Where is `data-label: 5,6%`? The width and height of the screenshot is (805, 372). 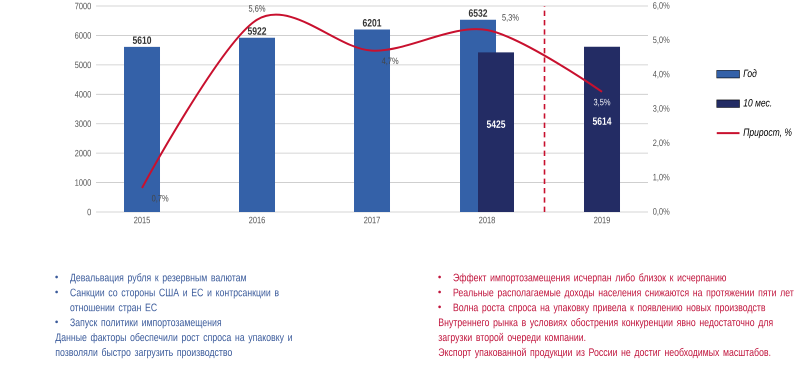
data-label: 5,6% is located at coordinates (257, 9).